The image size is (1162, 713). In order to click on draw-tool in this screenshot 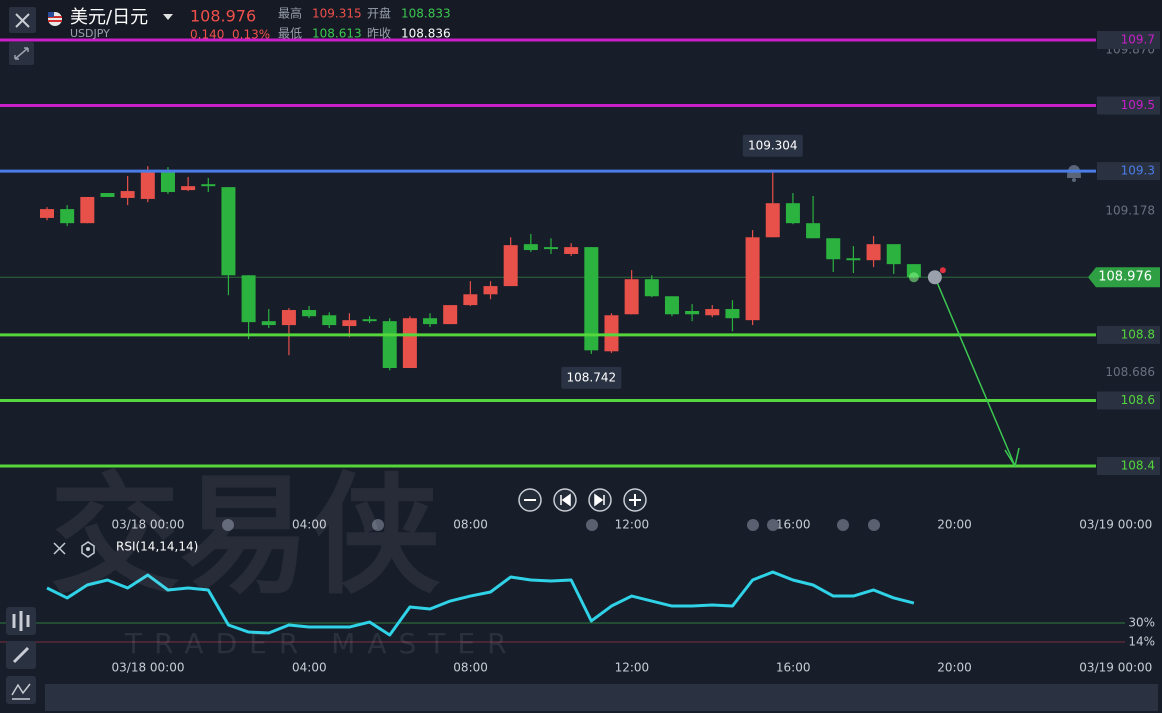, I will do `click(21, 655)`.